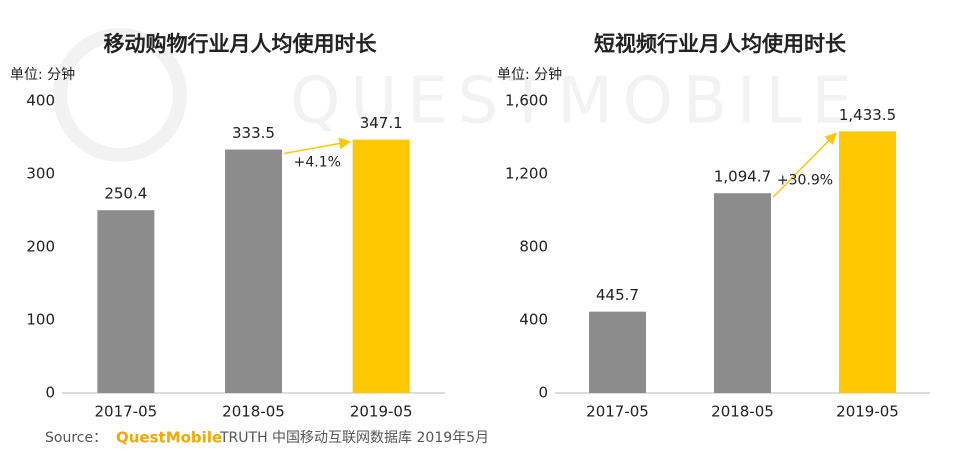 The height and width of the screenshot is (462, 960). Describe the element at coordinates (526, 174) in the screenshot. I see `y-tick-label: 1,200` at that location.